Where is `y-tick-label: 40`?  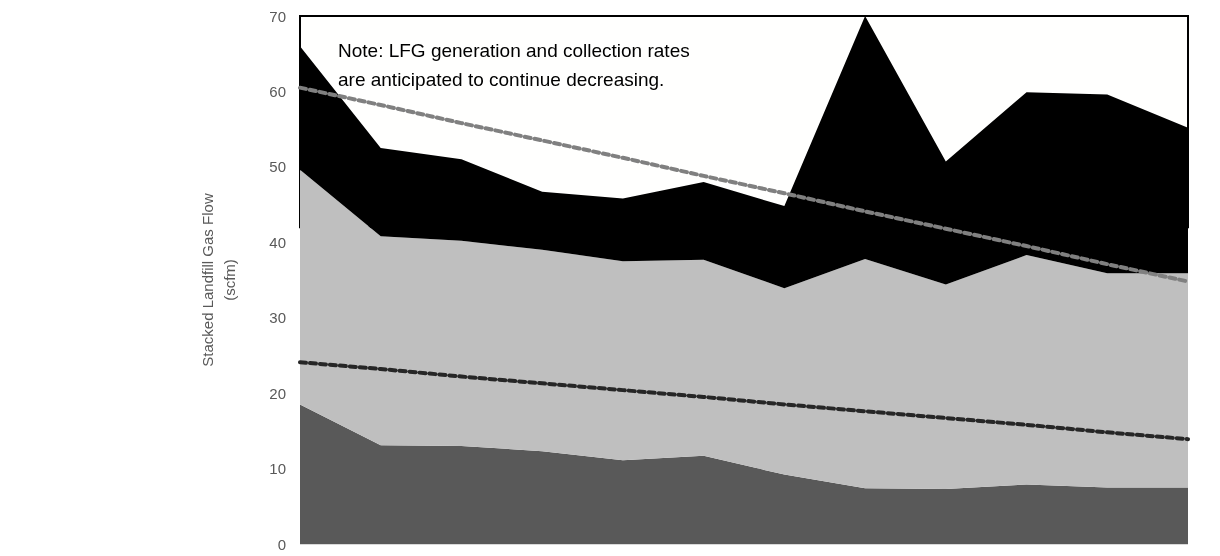
y-tick-label: 40 is located at coordinates (277, 242).